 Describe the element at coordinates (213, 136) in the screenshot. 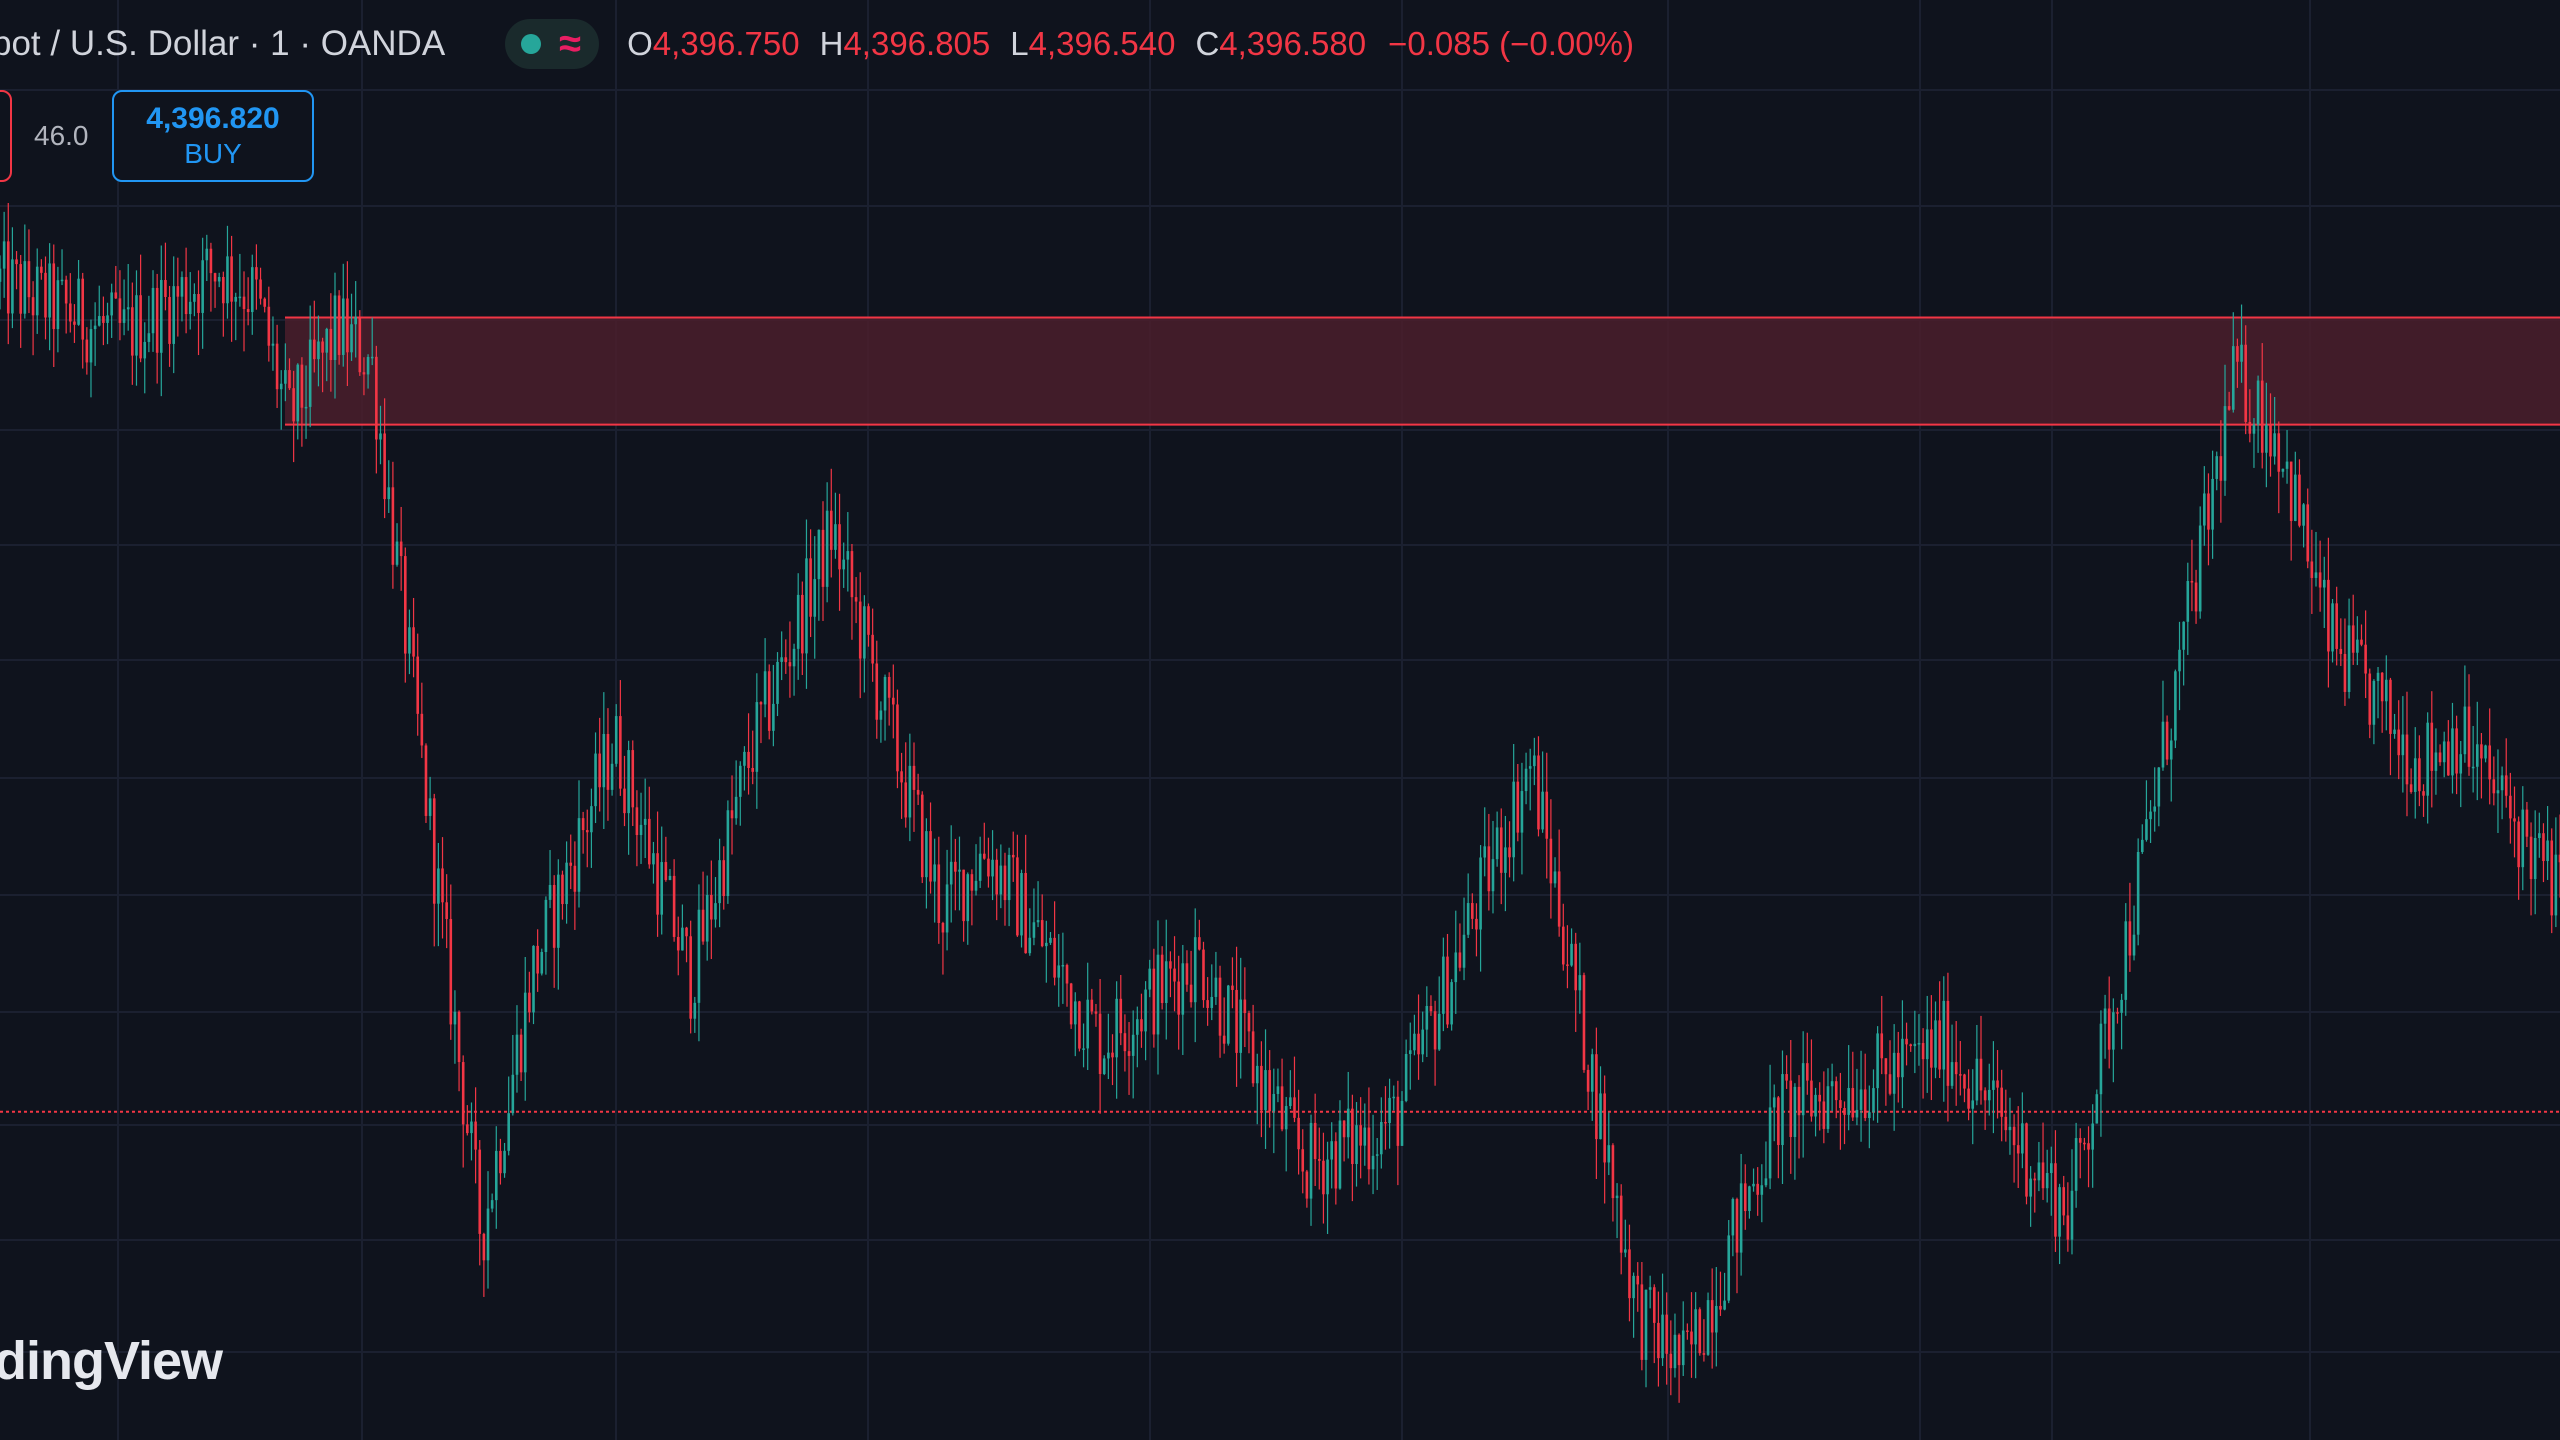

I see `buy-button: 4,396.820 BUY` at that location.